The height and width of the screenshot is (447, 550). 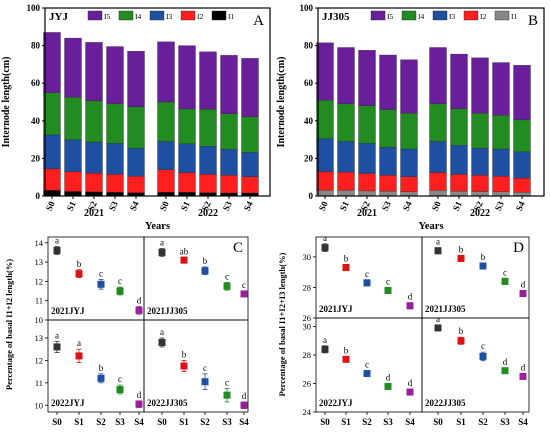 What do you see at coordinates (336, 17) in the screenshot?
I see `panel-title: JJ305` at bounding box center [336, 17].